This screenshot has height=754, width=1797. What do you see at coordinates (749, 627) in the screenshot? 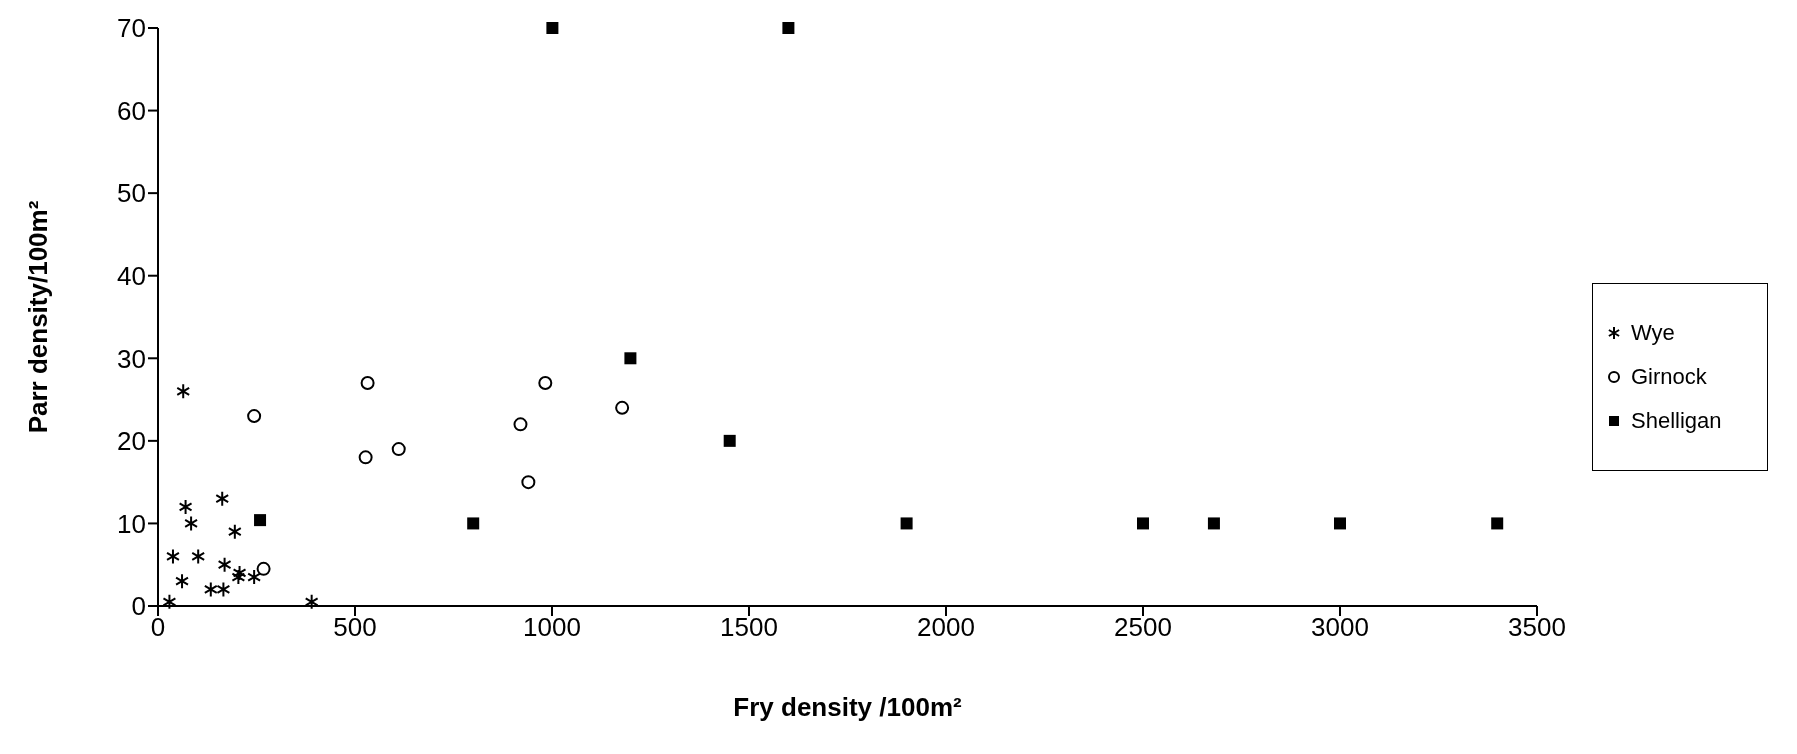
I see `x-tick-label: 1500` at bounding box center [749, 627].